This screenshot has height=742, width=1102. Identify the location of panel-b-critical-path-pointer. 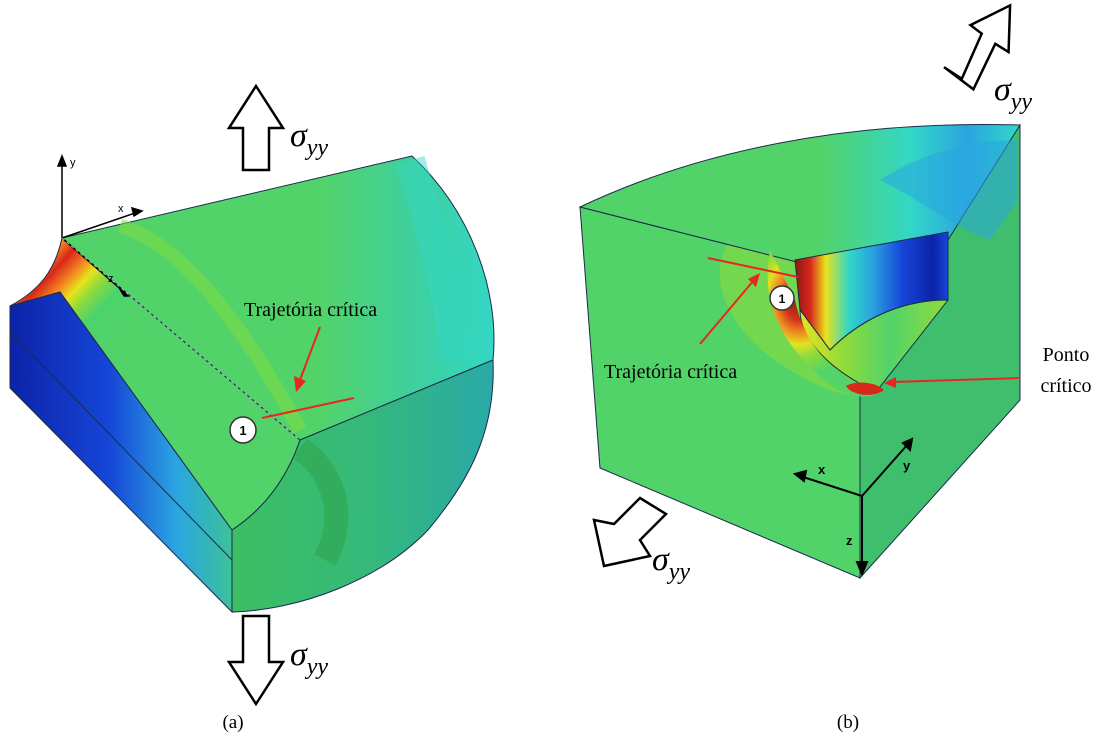
(727, 312).